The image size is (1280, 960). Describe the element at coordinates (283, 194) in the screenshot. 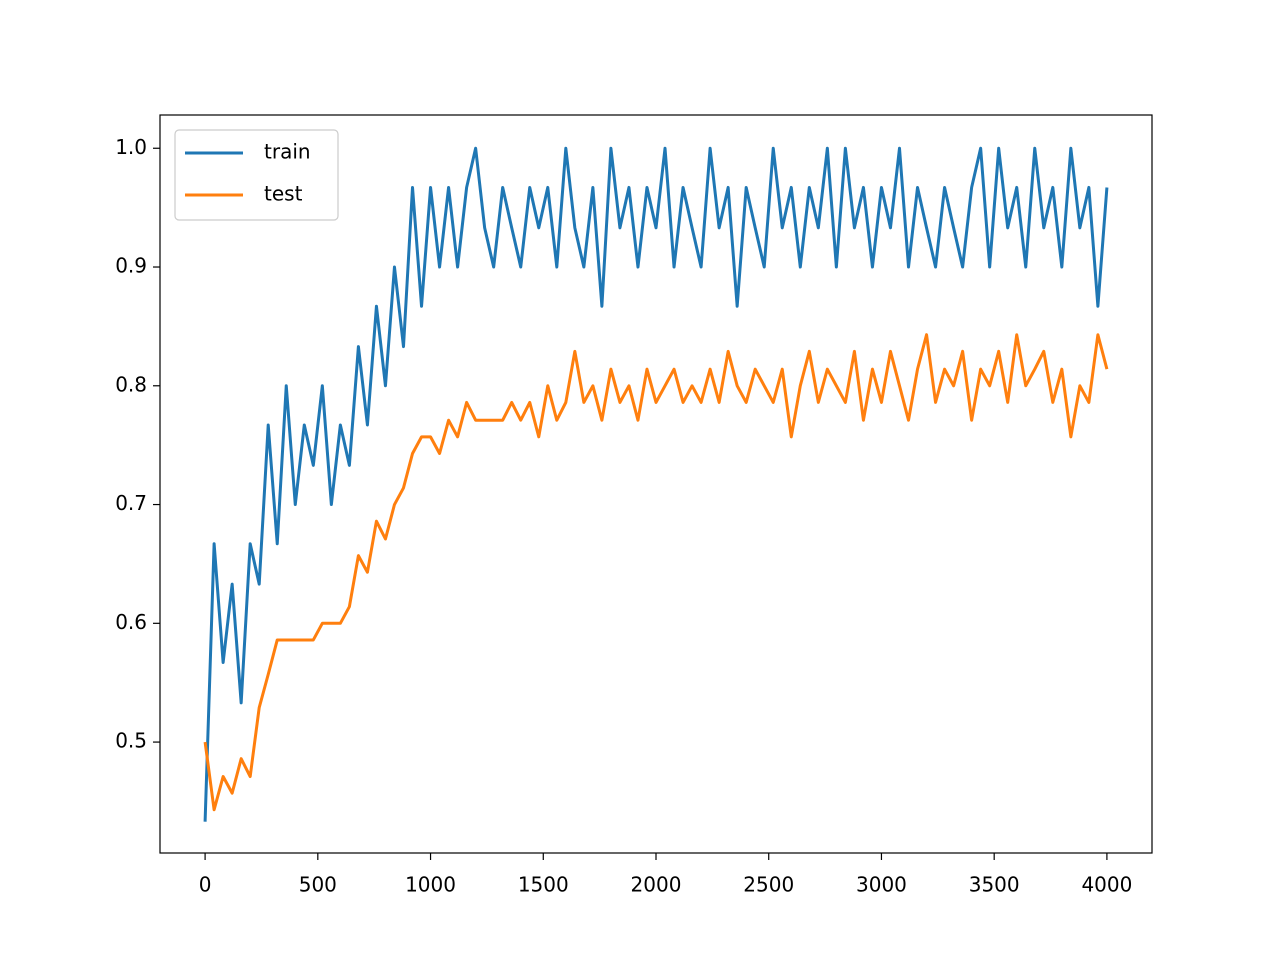

I see `legend-label: test` at that location.